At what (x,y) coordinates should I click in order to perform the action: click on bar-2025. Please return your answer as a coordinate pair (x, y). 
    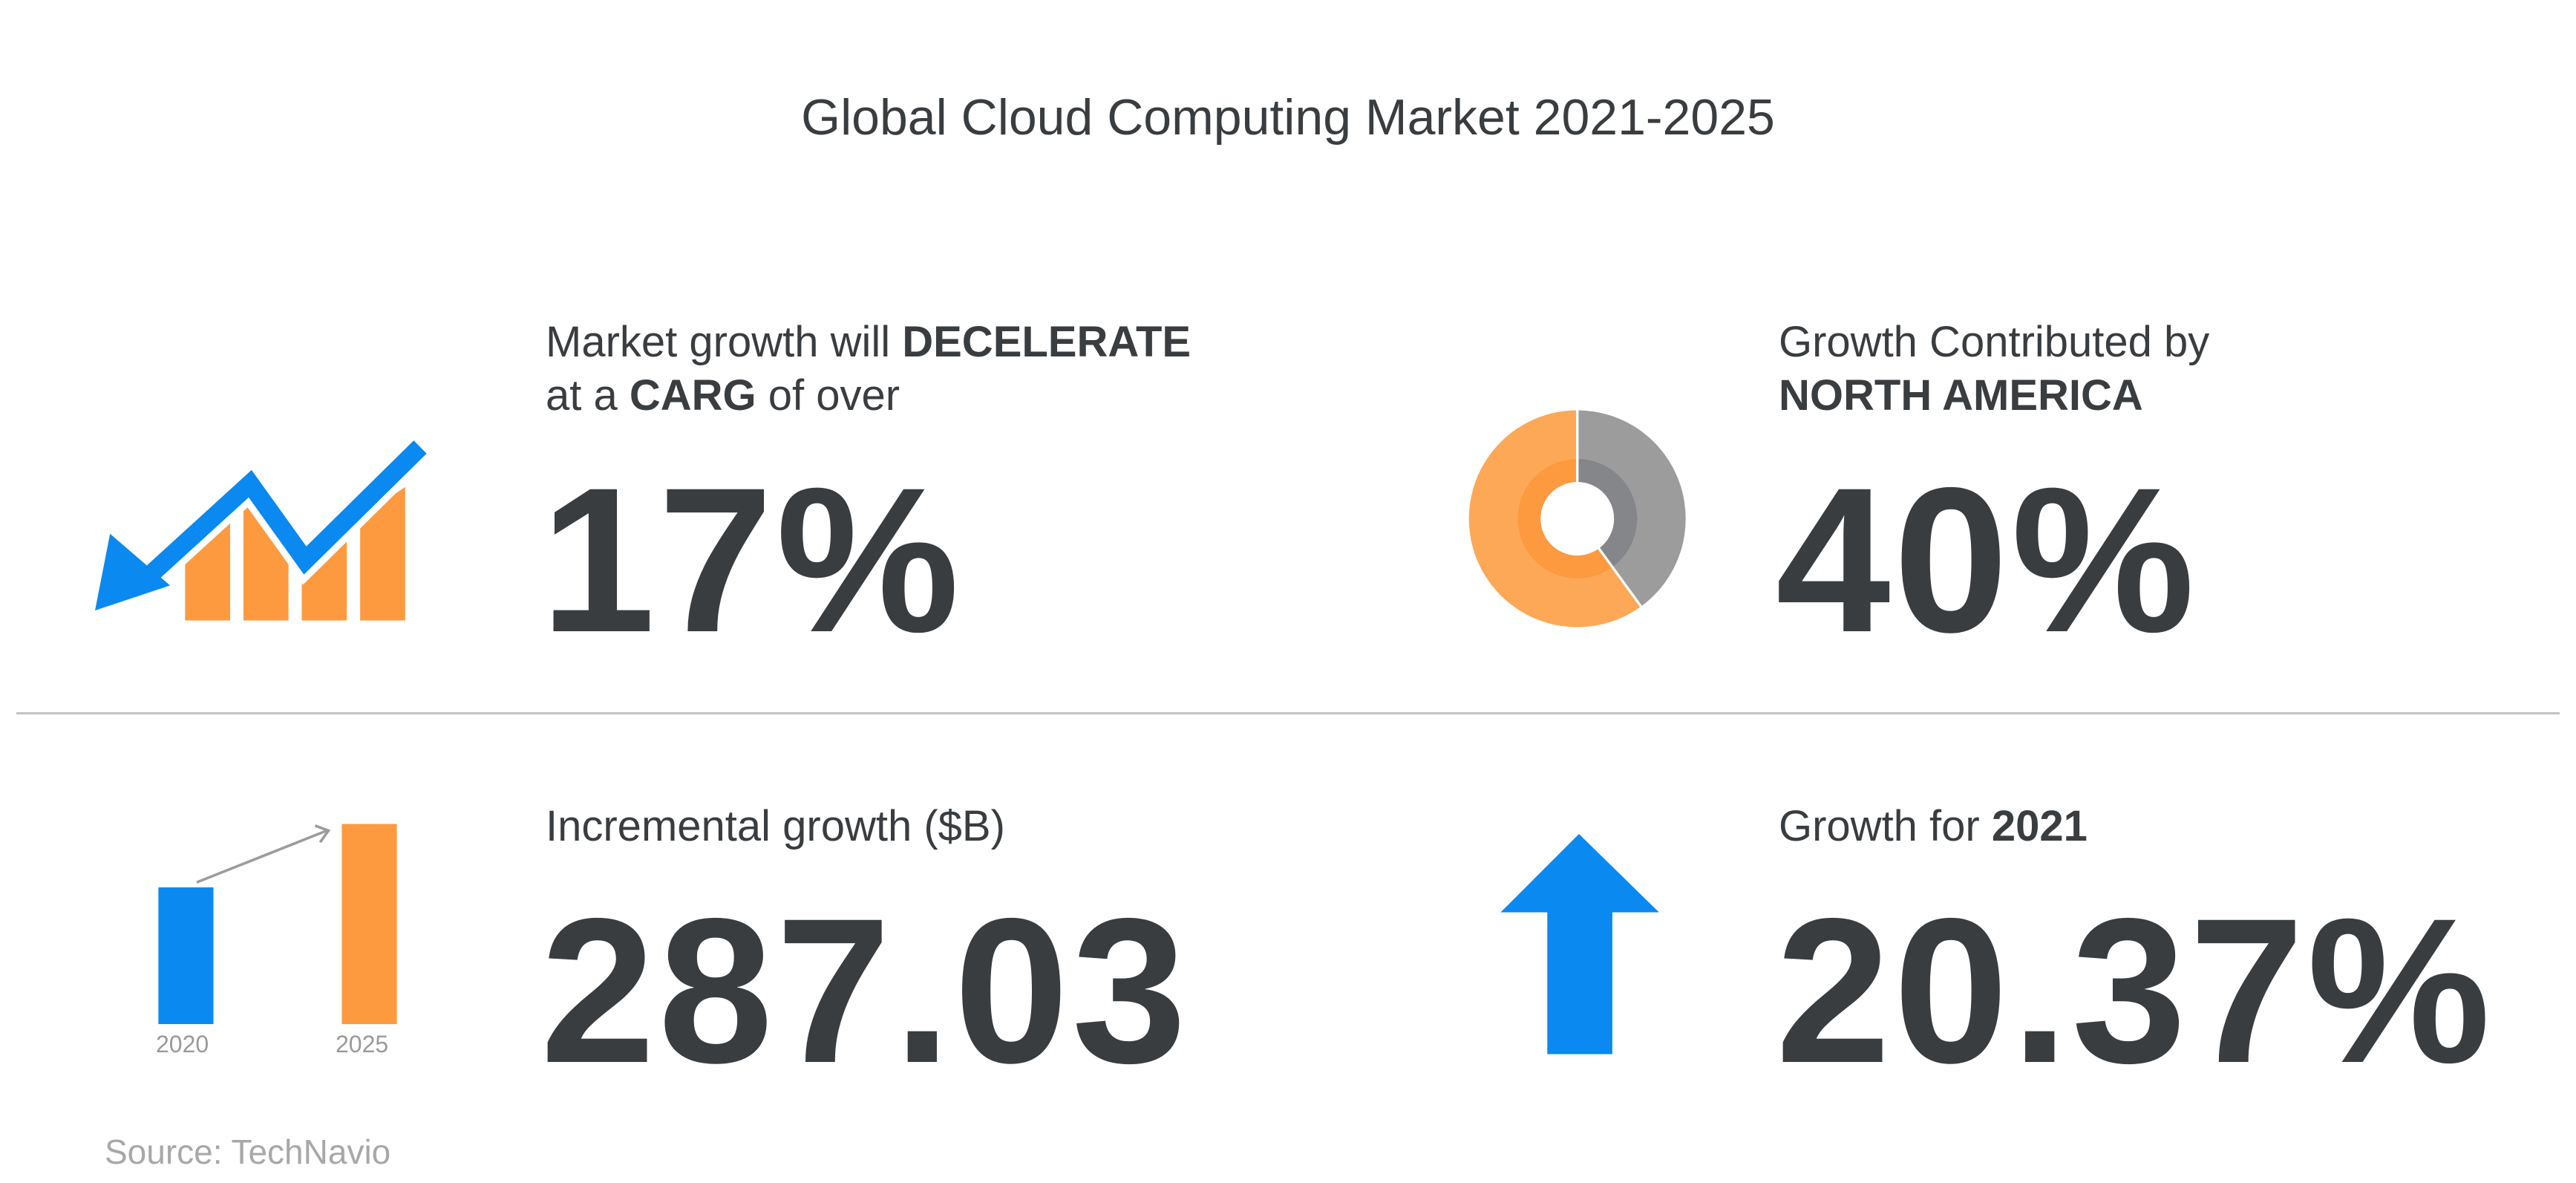
    Looking at the image, I should click on (369, 924).